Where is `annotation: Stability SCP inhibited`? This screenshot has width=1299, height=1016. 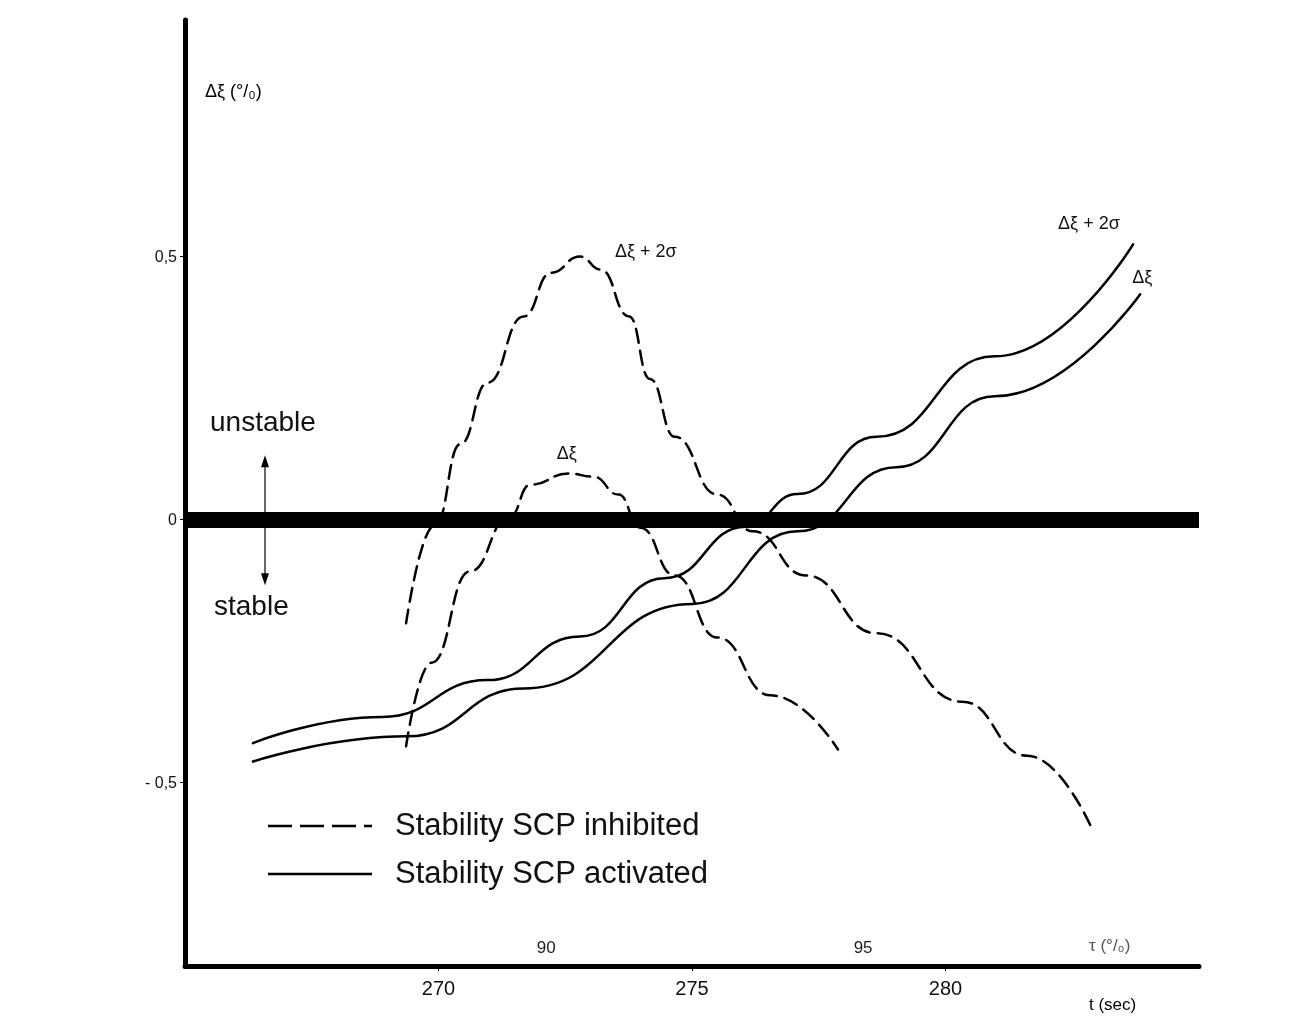
annotation: Stability SCP inhibited is located at coordinates (547, 824).